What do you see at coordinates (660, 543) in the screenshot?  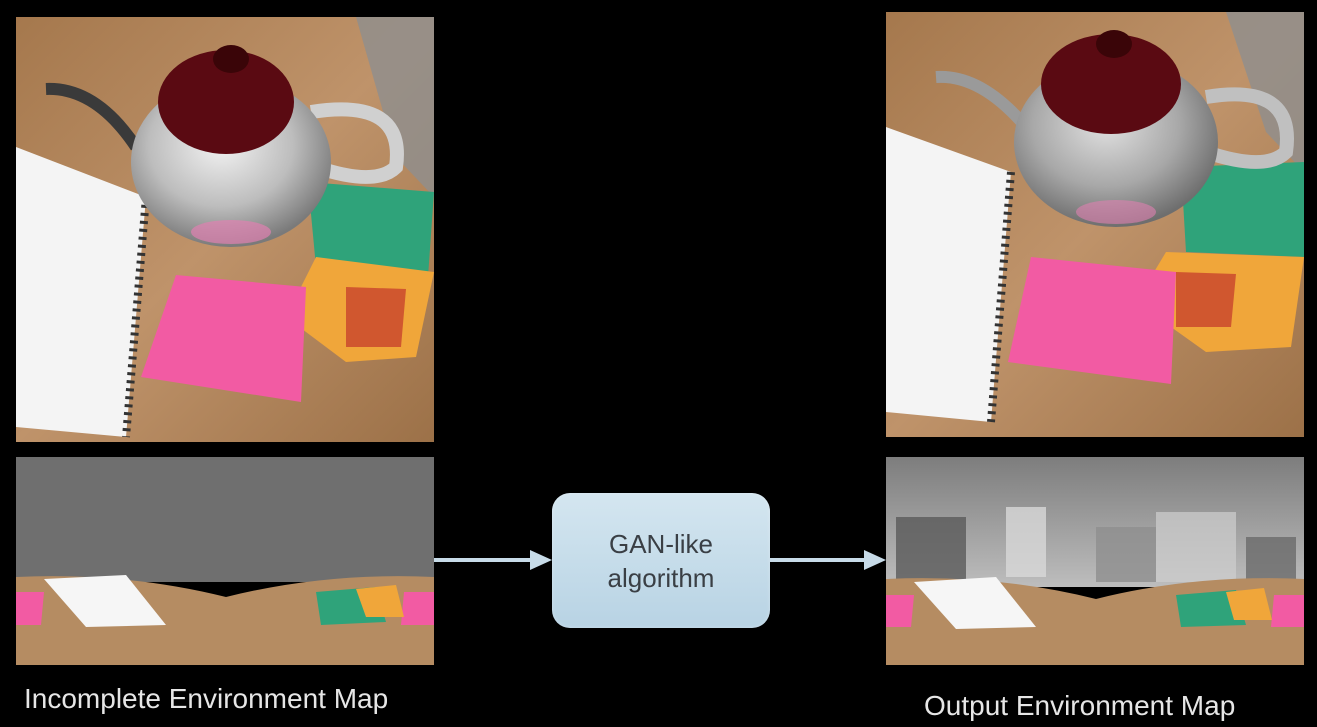 I see `gan-box-line1: GAN-like` at bounding box center [660, 543].